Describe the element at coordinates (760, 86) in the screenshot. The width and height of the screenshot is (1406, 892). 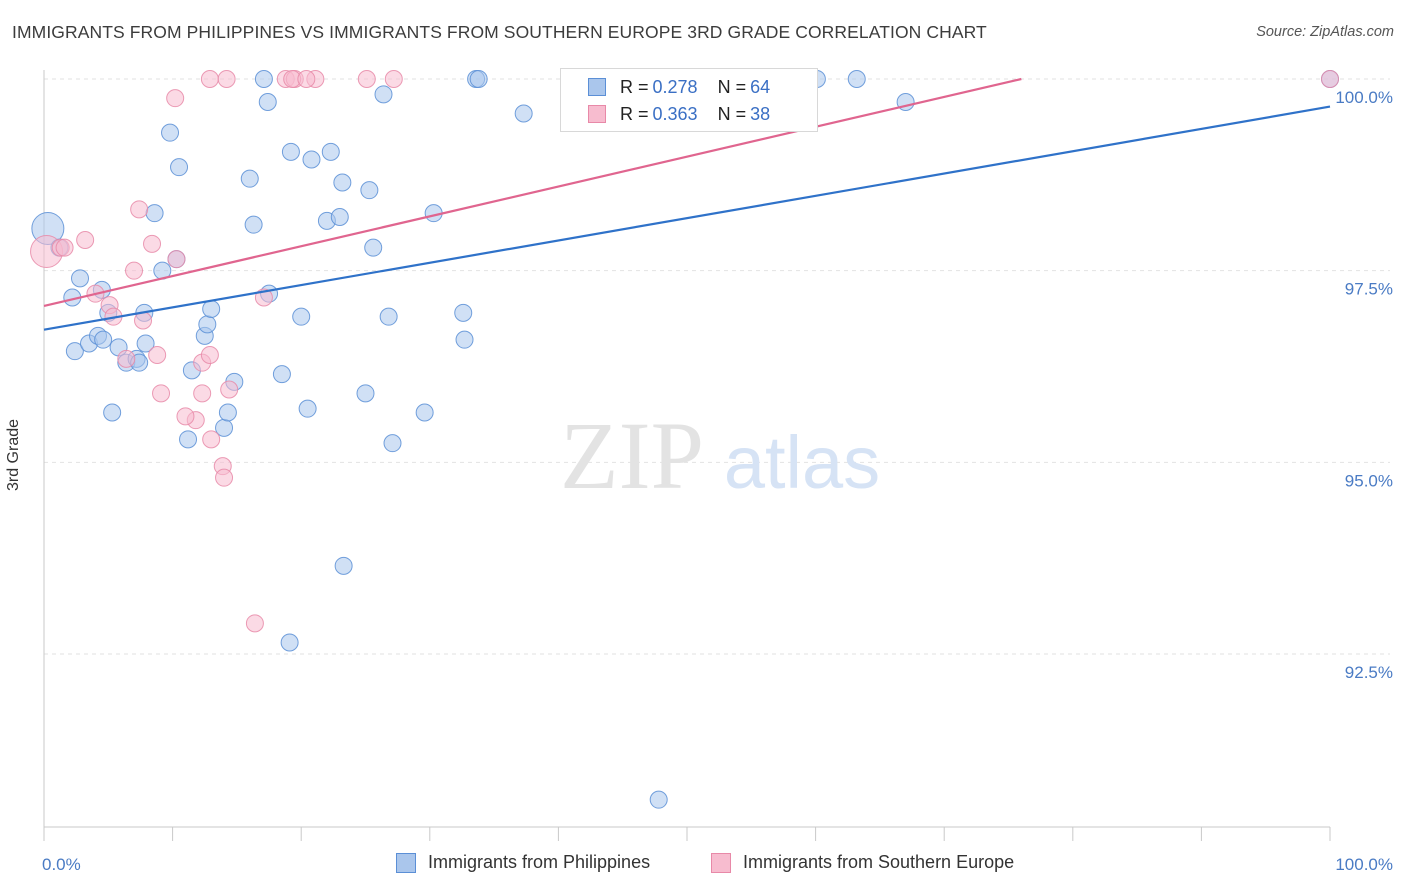
I see `legend-n-value: 64` at that location.